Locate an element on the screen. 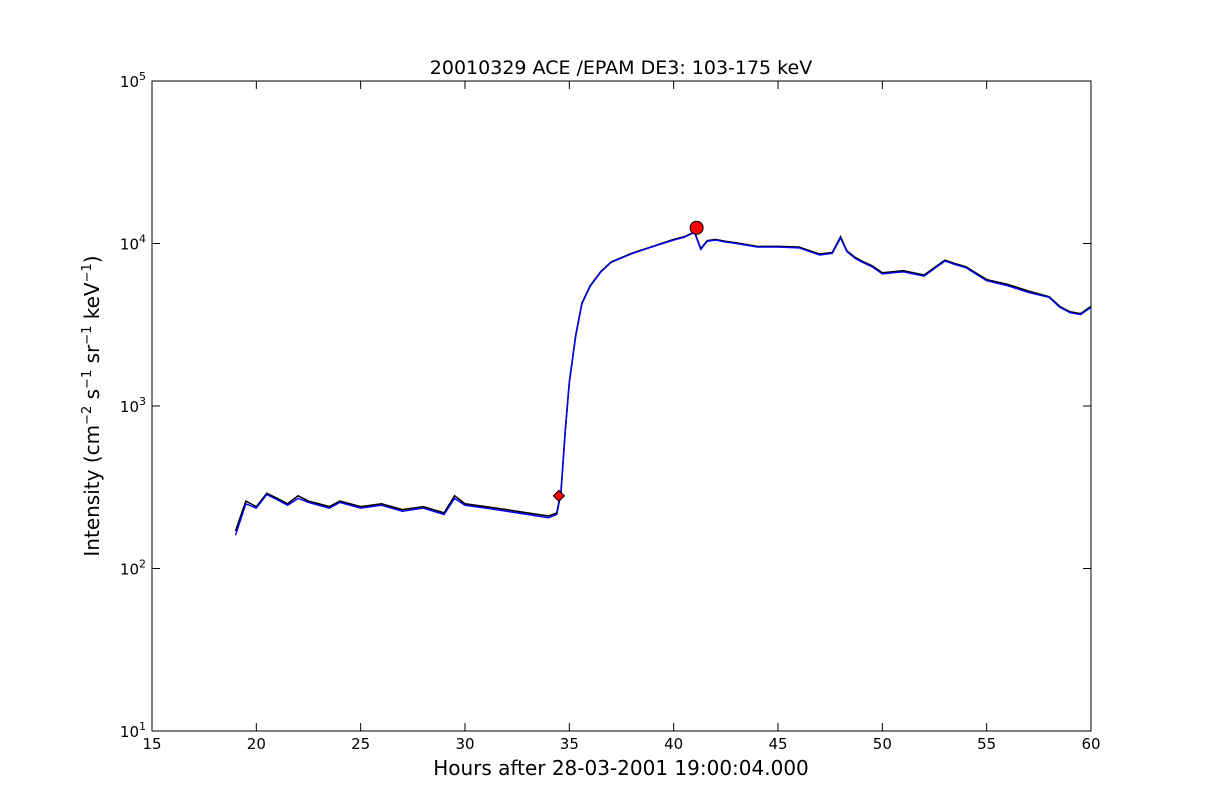 The width and height of the screenshot is (1212, 812). y-tick-label: 10² is located at coordinates (133, 568).